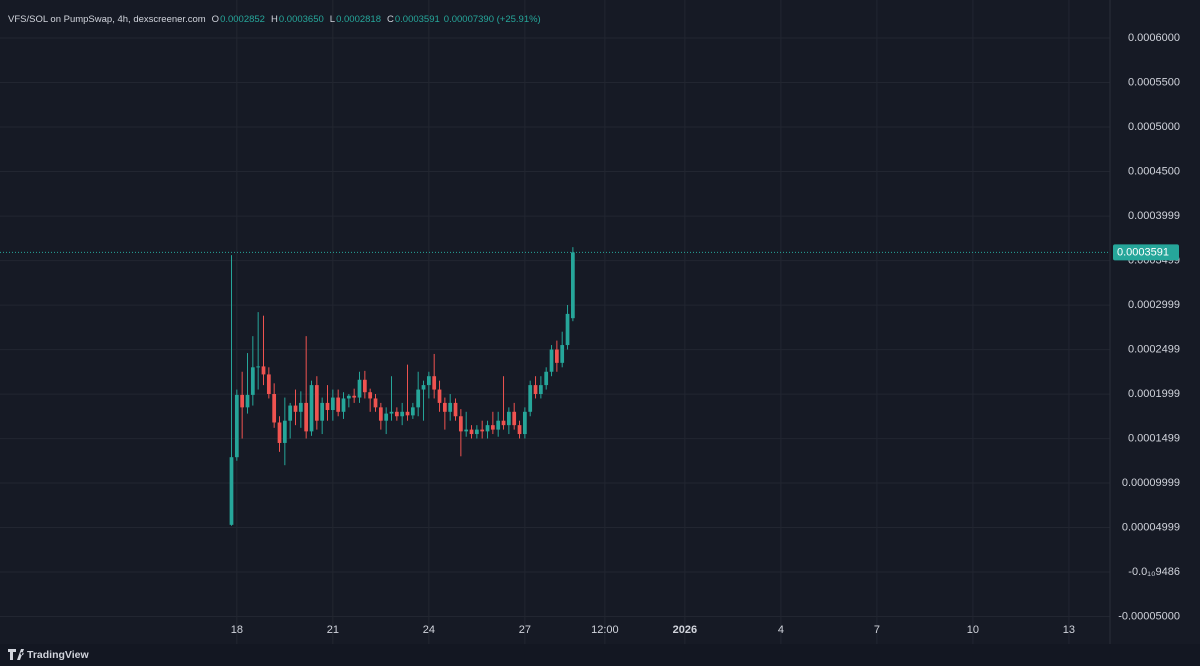 This screenshot has width=1200, height=666. I want to click on x-tick-label: 2026, so click(685, 630).